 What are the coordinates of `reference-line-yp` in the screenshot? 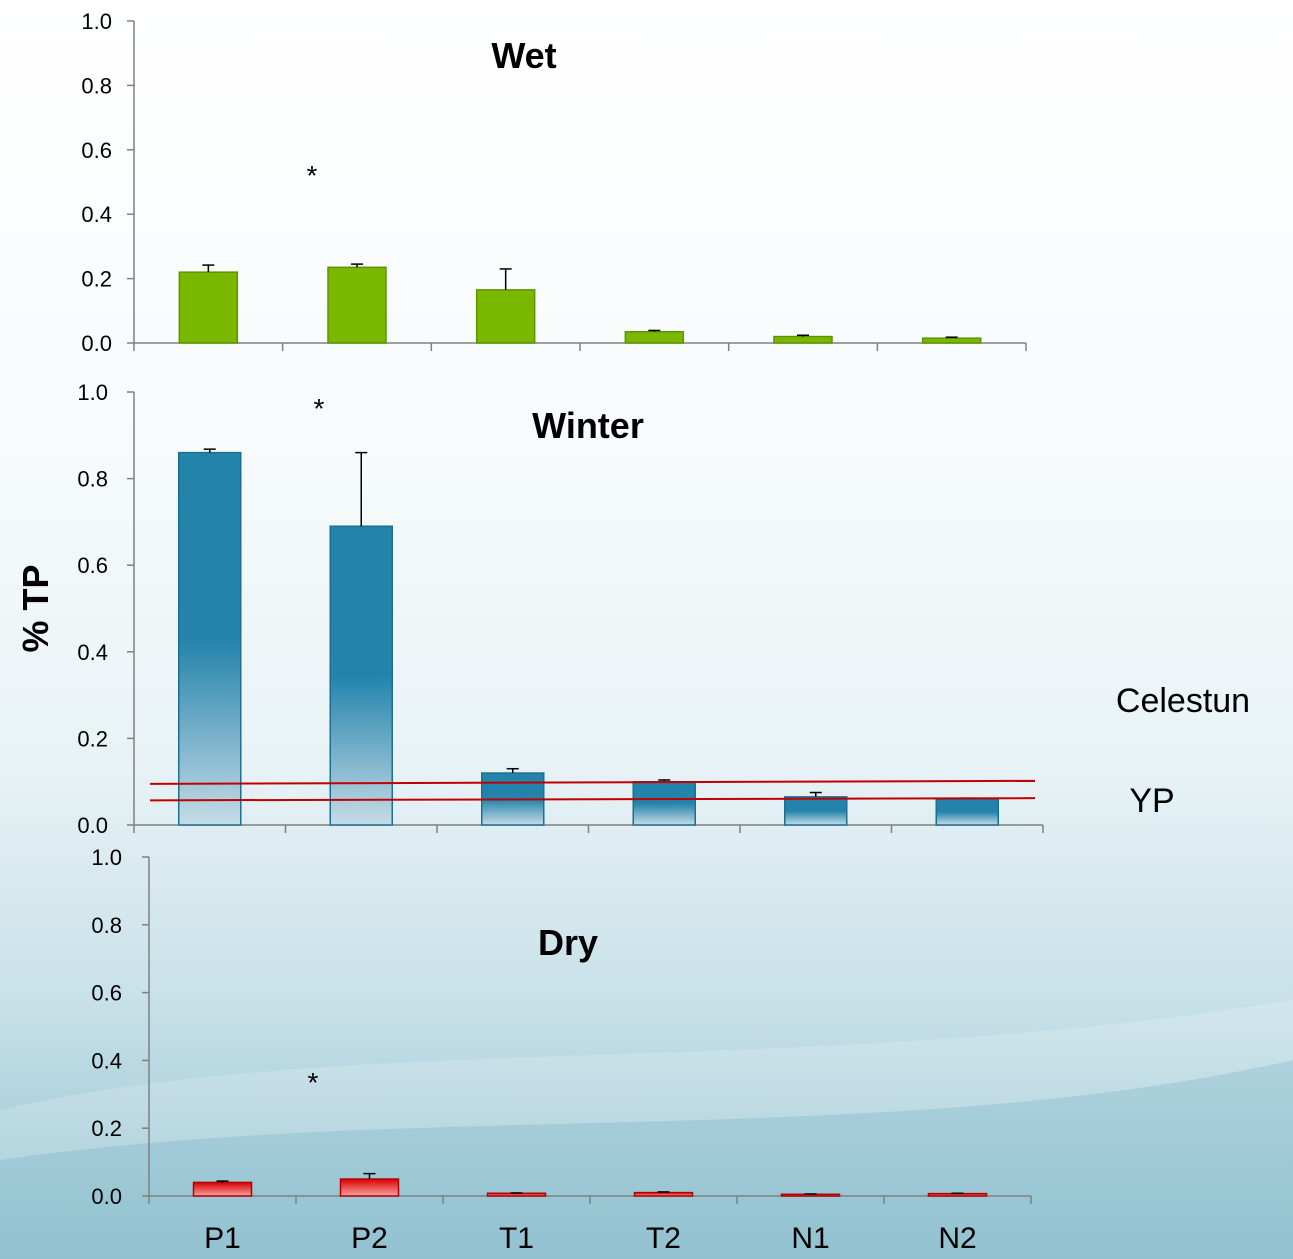 It's located at (592, 799).